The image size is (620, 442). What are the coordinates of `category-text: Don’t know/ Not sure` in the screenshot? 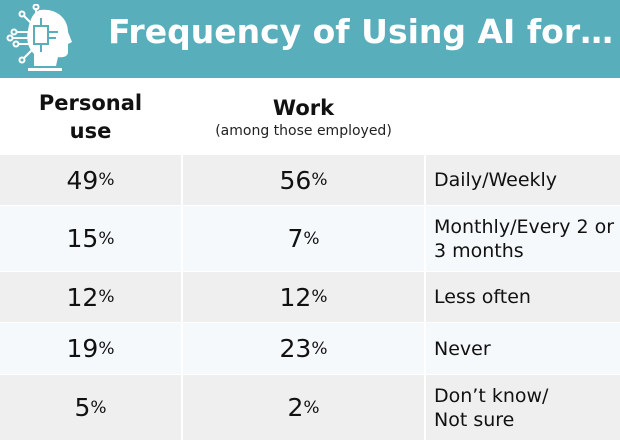 It's located at (491, 407).